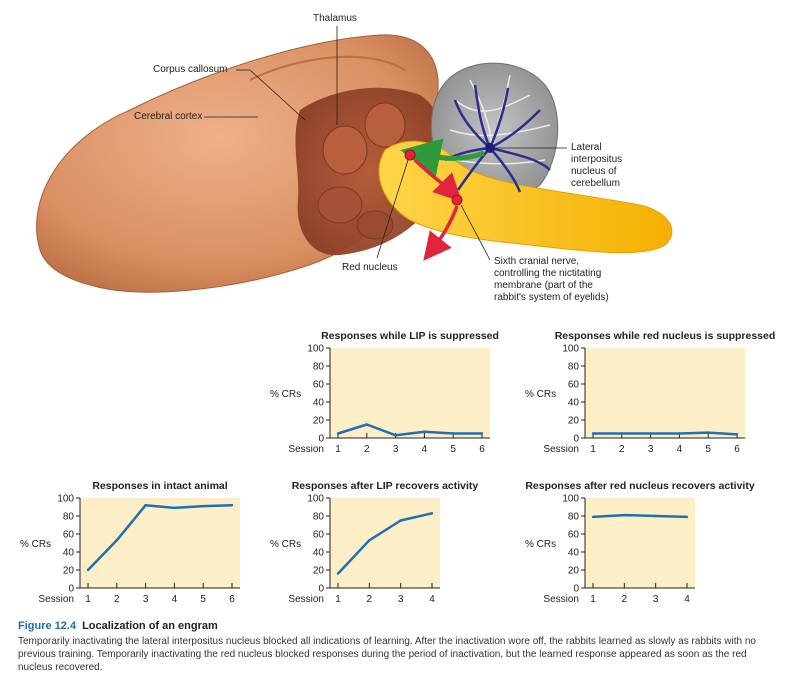 This screenshot has height=683, width=796. What do you see at coordinates (442, 158) in the screenshot?
I see `lip-to-red-arrow` at bounding box center [442, 158].